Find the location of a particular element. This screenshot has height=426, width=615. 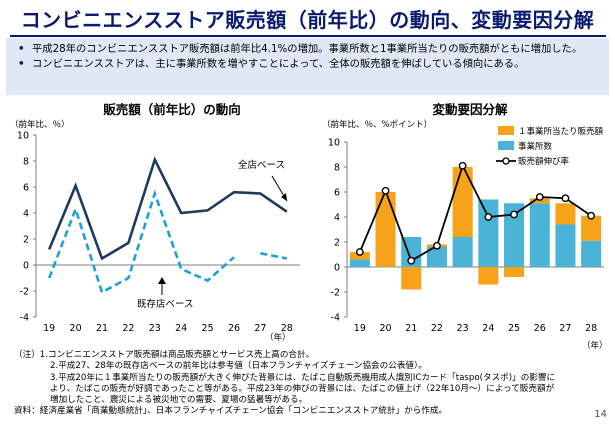

left-chart-y-tick-label: 6 is located at coordinates (26, 188).